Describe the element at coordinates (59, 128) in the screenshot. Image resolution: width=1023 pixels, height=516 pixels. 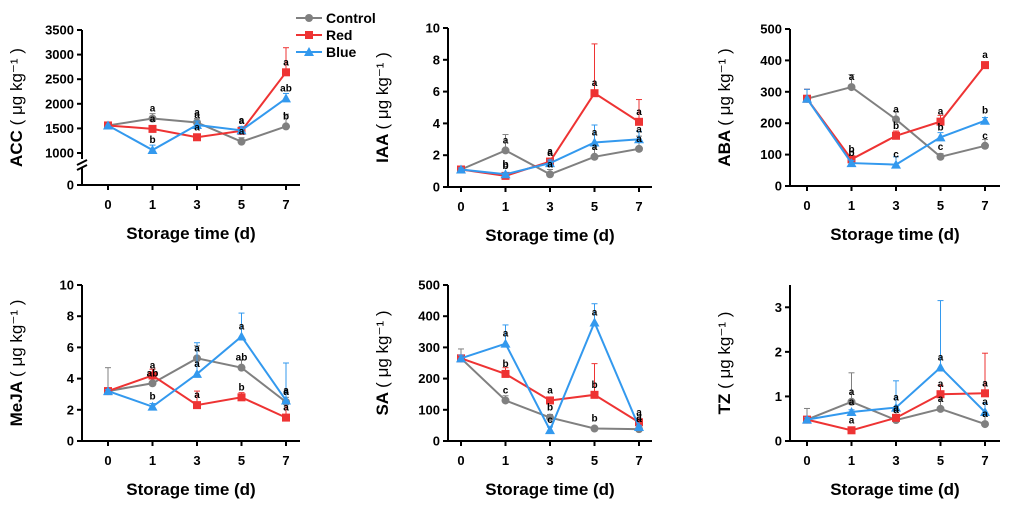
I see `y-tick-label: 1500` at that location.